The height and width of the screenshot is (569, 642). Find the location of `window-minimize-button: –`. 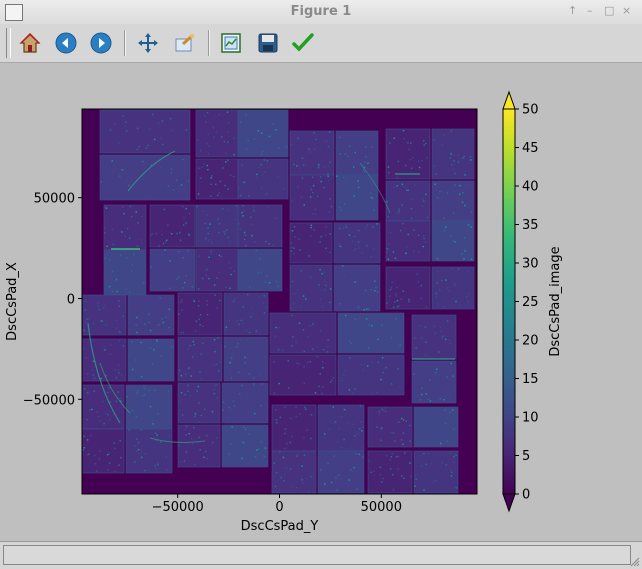

window-minimize-button: – is located at coordinates (590, 10).